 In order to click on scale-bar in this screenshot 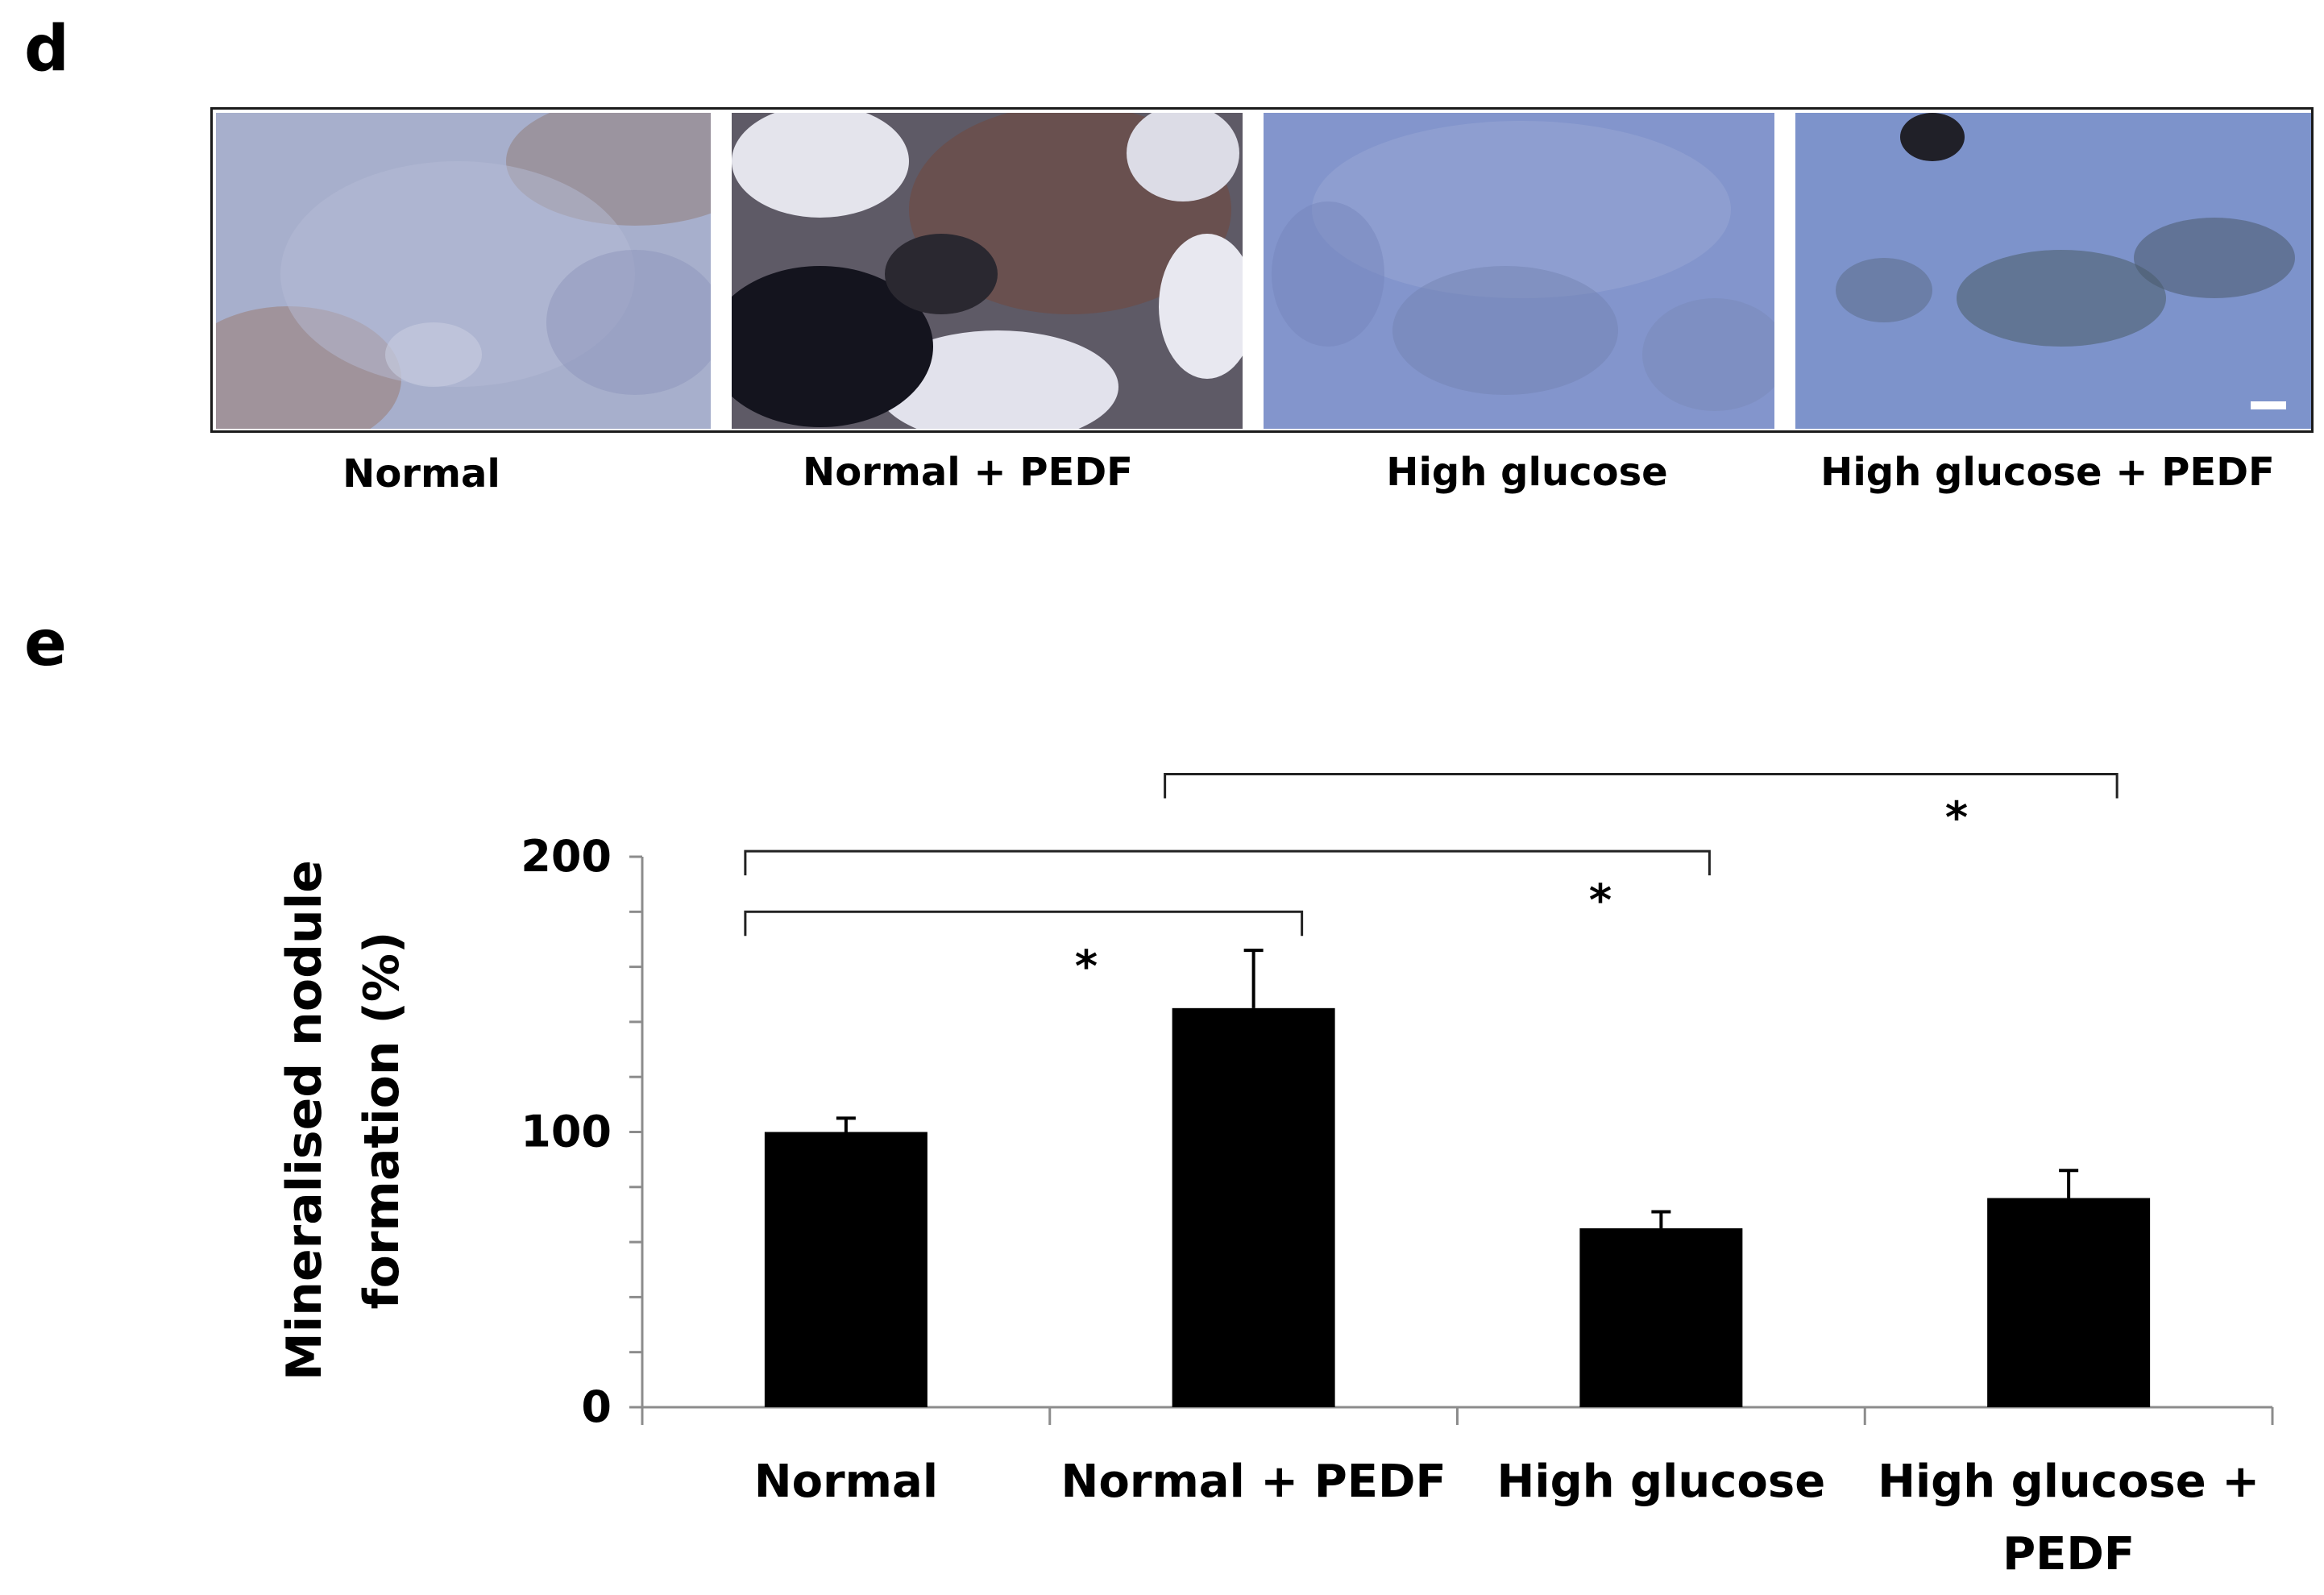, I will do `click(2268, 405)`.